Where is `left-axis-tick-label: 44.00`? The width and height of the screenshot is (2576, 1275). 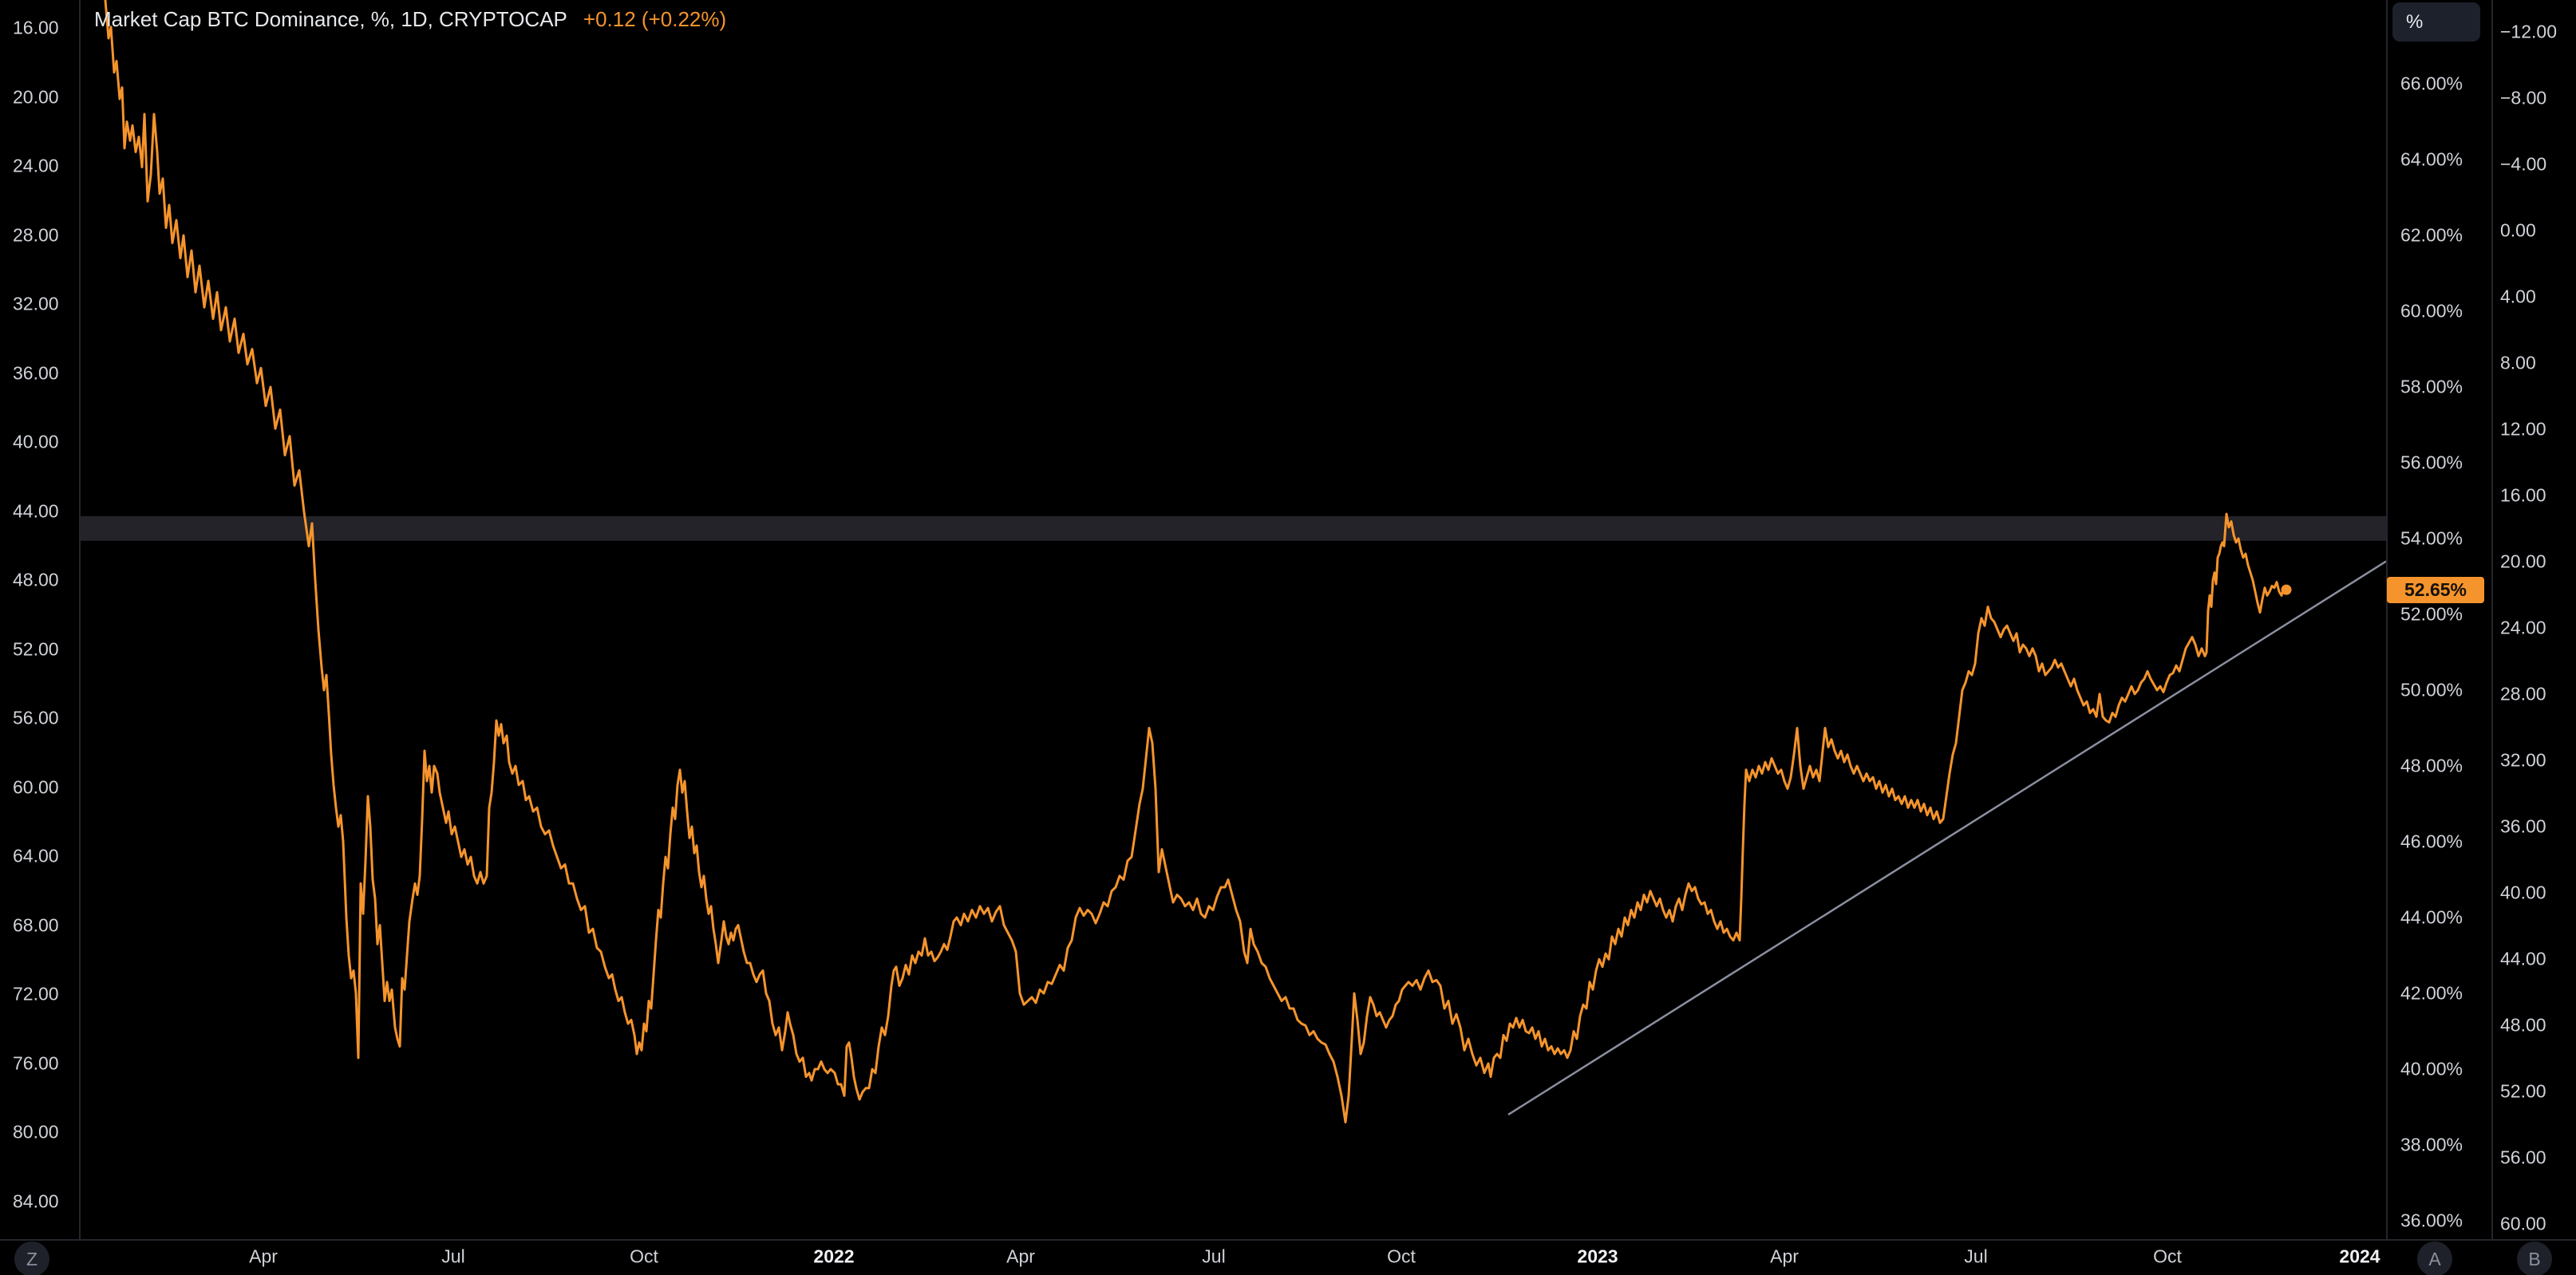
left-axis-tick-label: 44.00 is located at coordinates (36, 511).